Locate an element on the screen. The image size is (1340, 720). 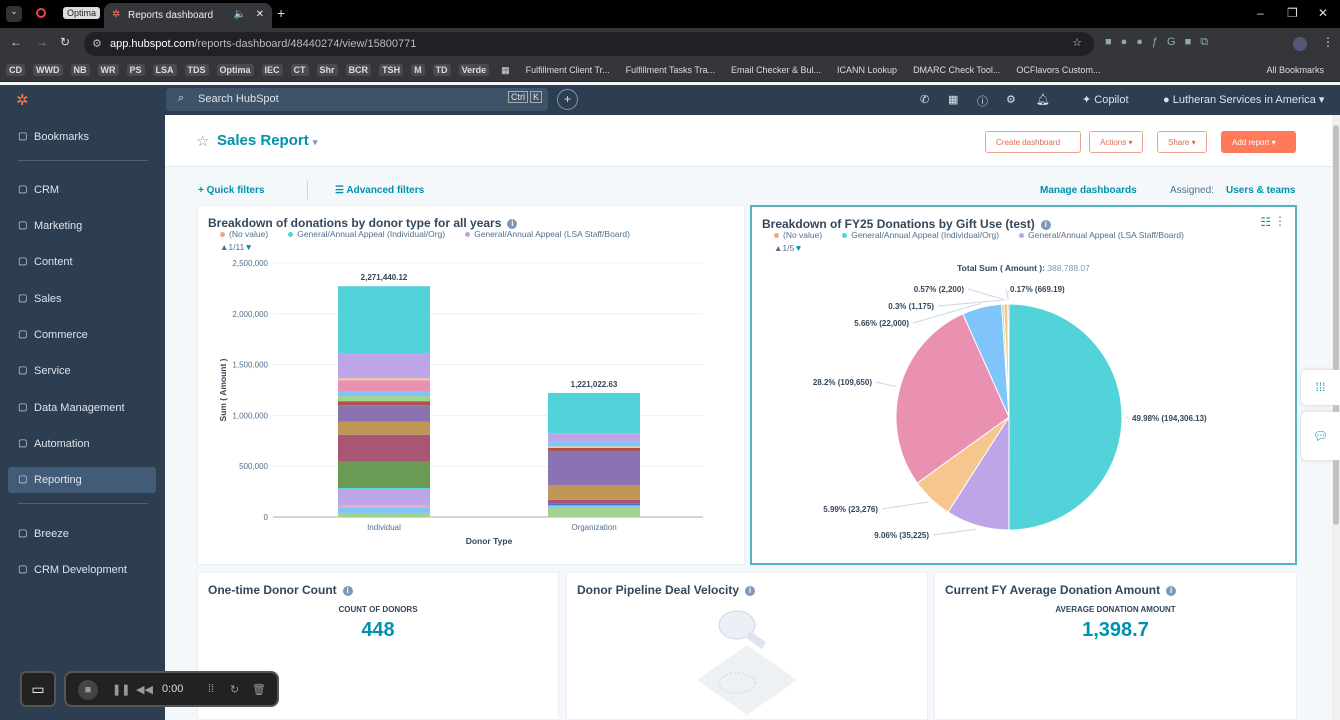
bookmark-item: Shr is located at coordinates (327, 70).